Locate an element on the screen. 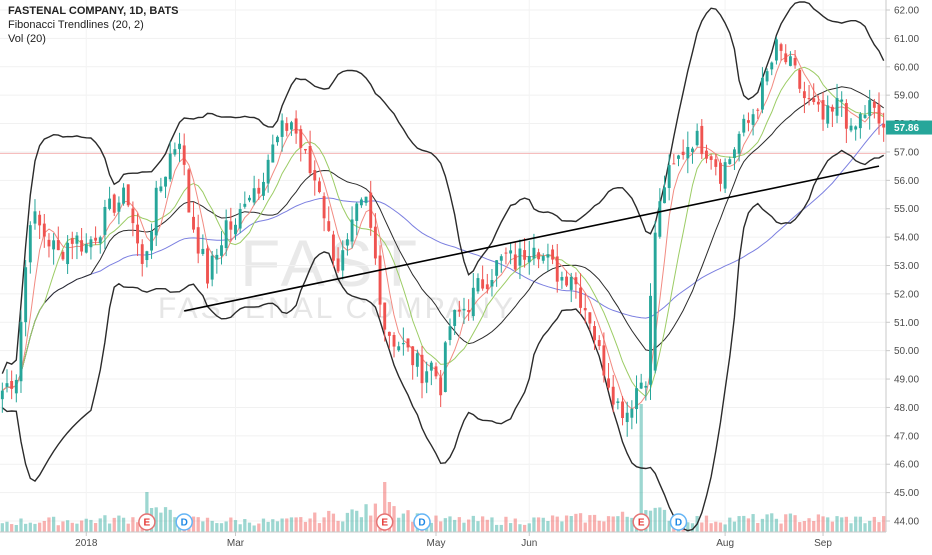 The height and width of the screenshot is (555, 932). earnings-marker: E is located at coordinates (147, 522).